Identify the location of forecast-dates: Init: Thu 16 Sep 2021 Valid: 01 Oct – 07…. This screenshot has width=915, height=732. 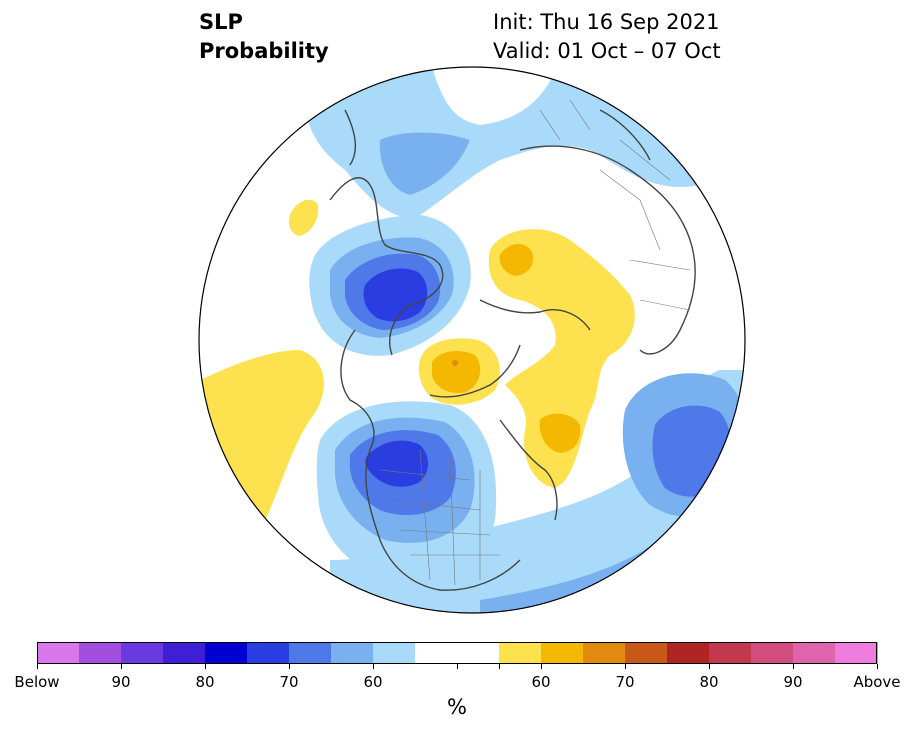
(607, 37).